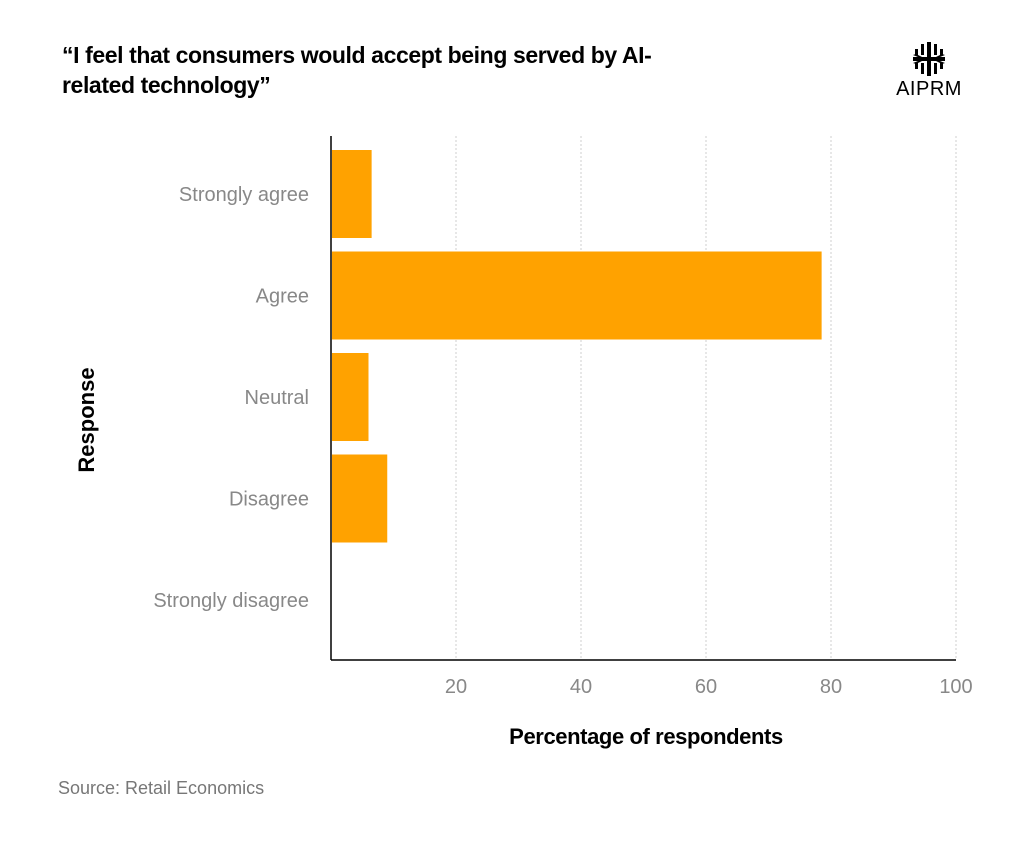 The image size is (1024, 856). What do you see at coordinates (352, 194) in the screenshot?
I see `bar-strongly-agree` at bounding box center [352, 194].